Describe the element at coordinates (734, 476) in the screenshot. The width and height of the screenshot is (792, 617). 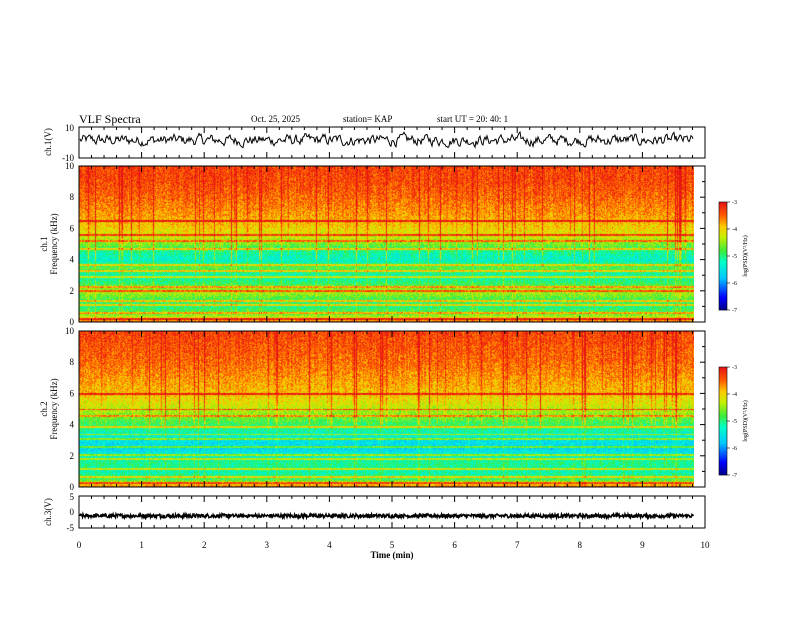
I see `colorbar-tick-label: -7` at that location.